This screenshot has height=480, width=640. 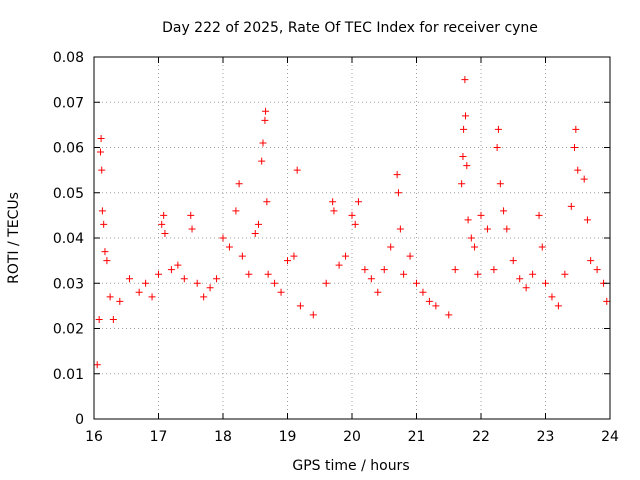 I want to click on x-tick-label: 20, so click(x=352, y=437).